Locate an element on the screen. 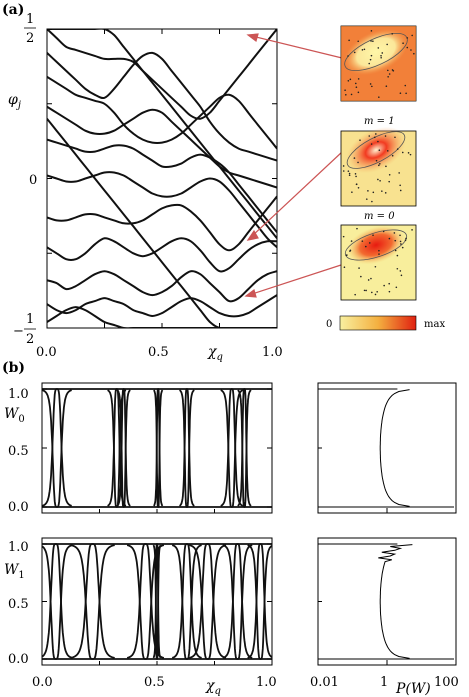  arrow-mid is located at coordinates (296, 194).